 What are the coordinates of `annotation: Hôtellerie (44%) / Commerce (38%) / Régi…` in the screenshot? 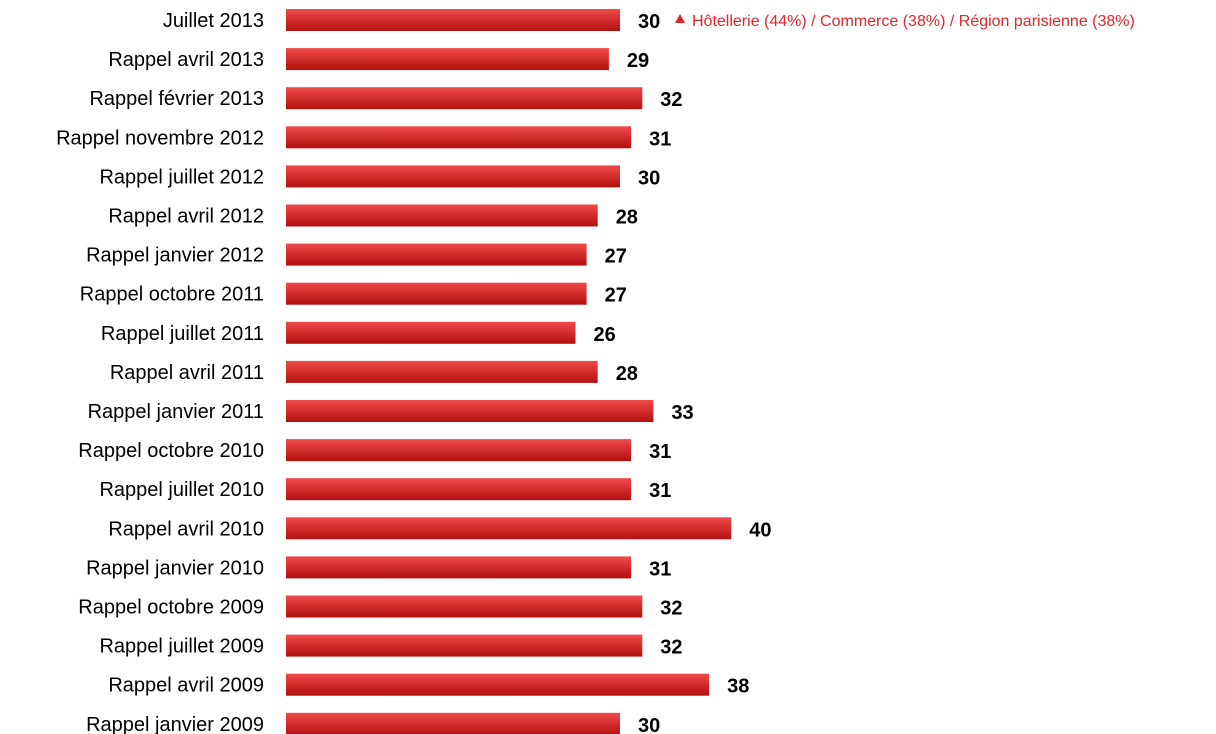 It's located at (905, 21).